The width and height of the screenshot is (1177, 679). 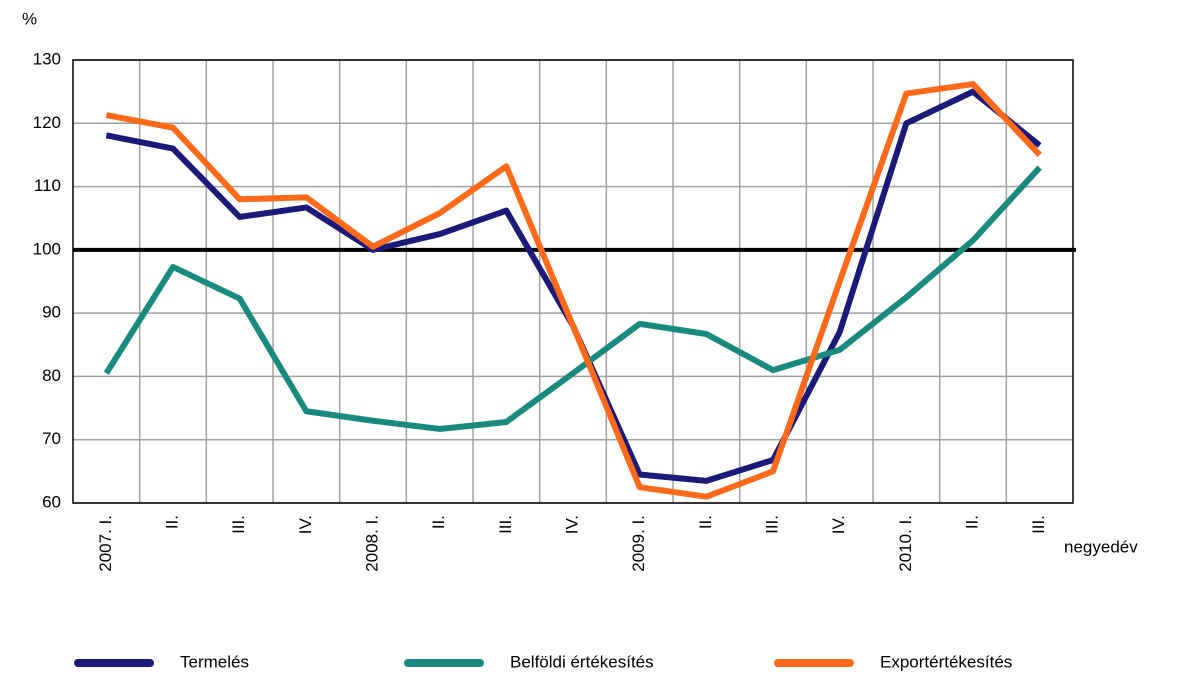 What do you see at coordinates (51, 312) in the screenshot?
I see `y-tick-label: 90` at bounding box center [51, 312].